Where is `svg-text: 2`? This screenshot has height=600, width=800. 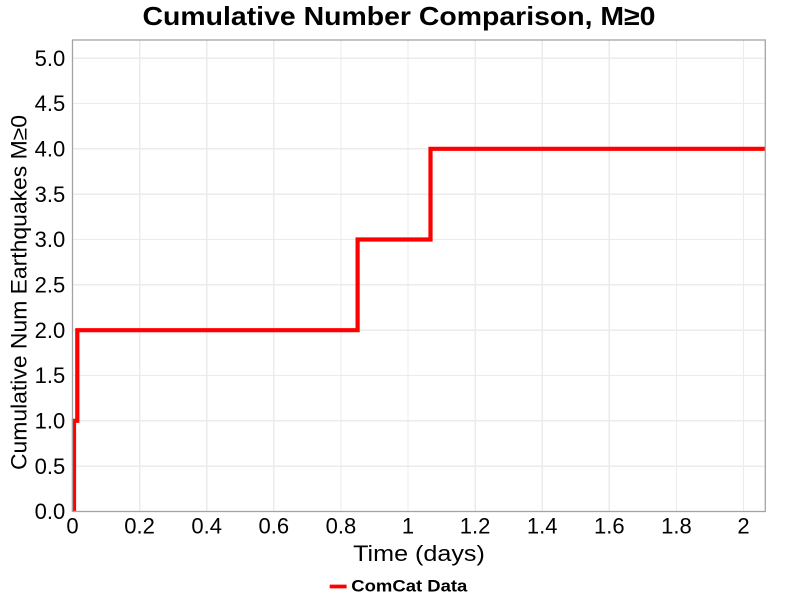 svg-text: 2 is located at coordinates (743, 525).